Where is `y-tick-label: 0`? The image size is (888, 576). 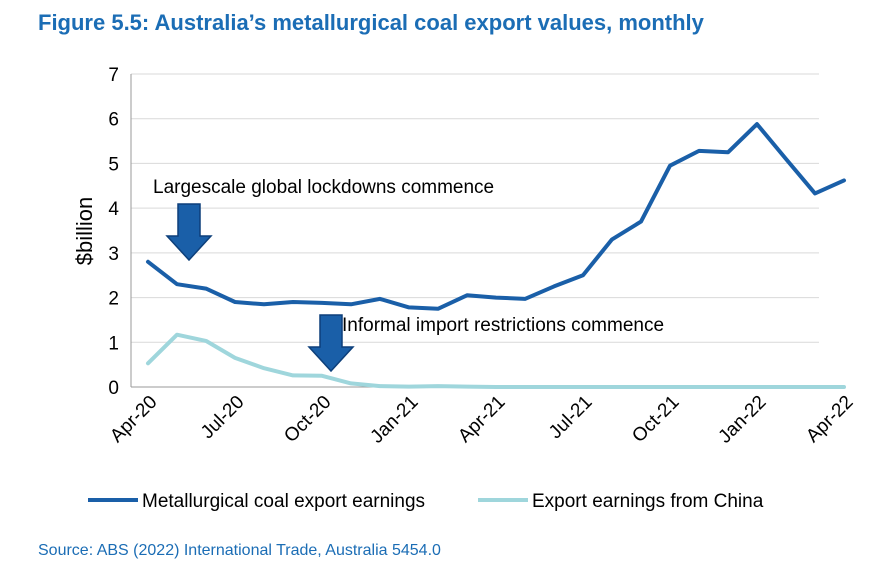
y-tick-label: 0 is located at coordinates (113, 388).